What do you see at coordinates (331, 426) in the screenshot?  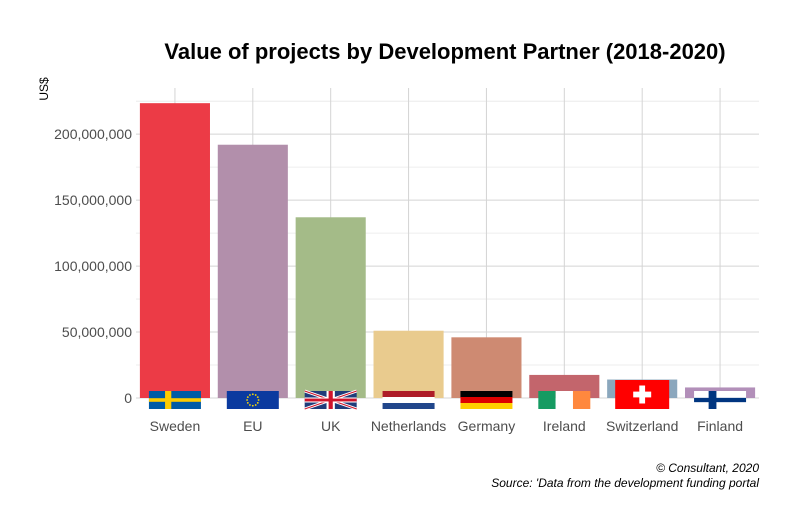 I see `x-tick-label: UK` at bounding box center [331, 426].